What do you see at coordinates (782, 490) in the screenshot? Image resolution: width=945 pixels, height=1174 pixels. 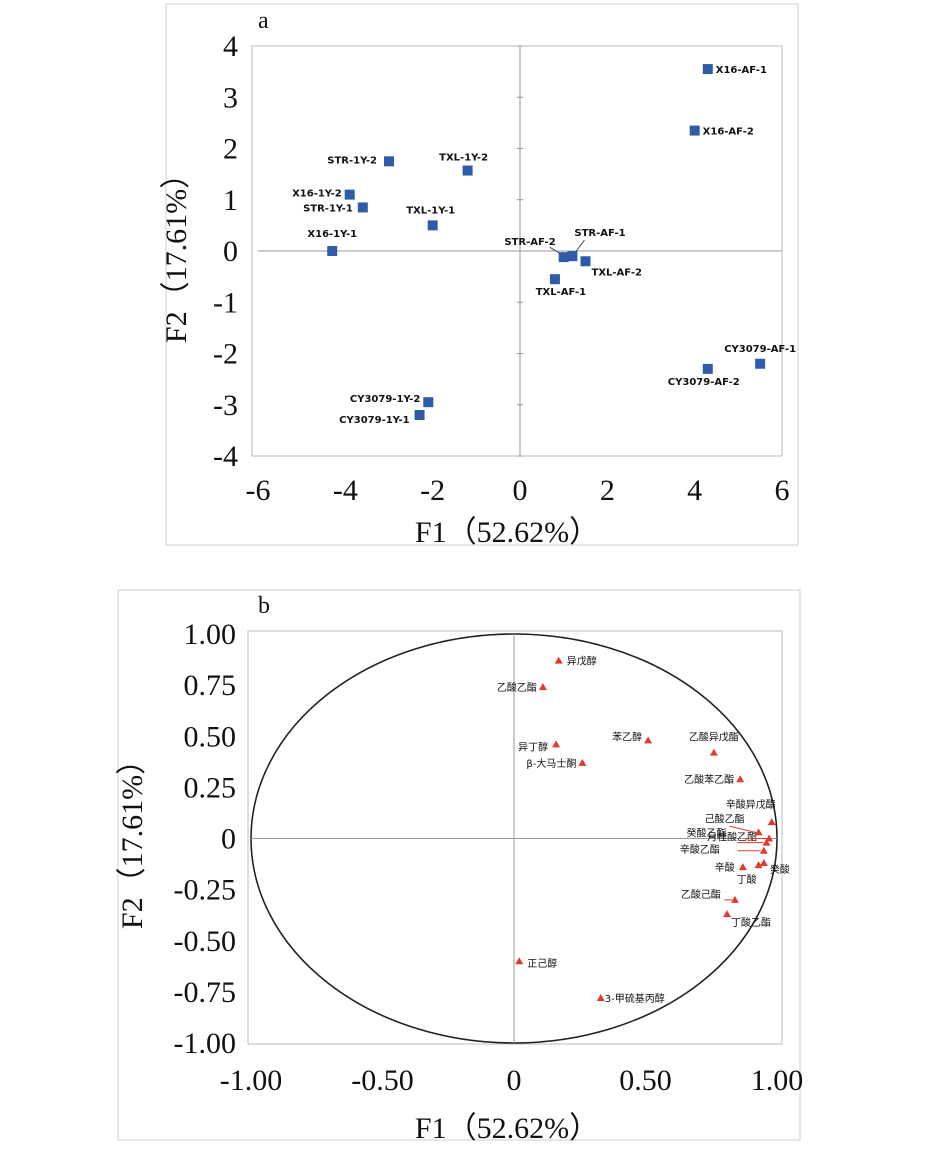 I see `x-tick-label-a: 6` at bounding box center [782, 490].